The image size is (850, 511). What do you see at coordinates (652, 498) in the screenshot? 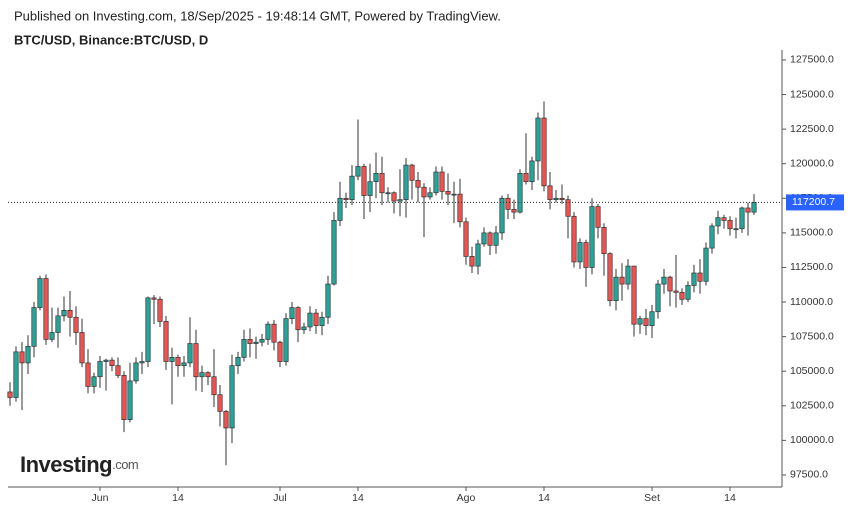
I see `x-tick-label: Set` at bounding box center [652, 498].